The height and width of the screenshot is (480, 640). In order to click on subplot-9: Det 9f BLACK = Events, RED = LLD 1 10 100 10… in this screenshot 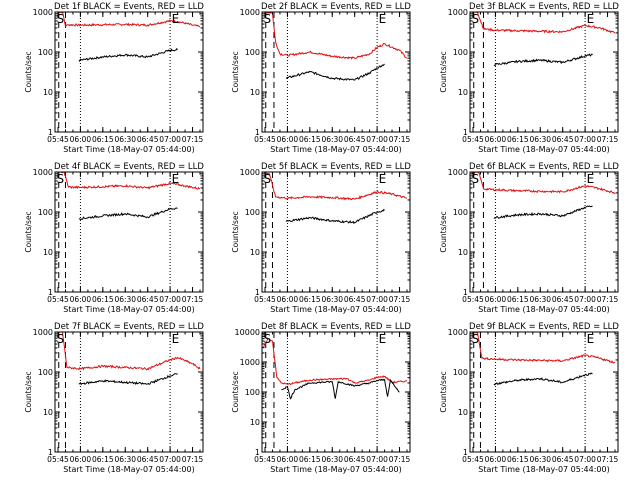, I will do `click(529, 398)`.